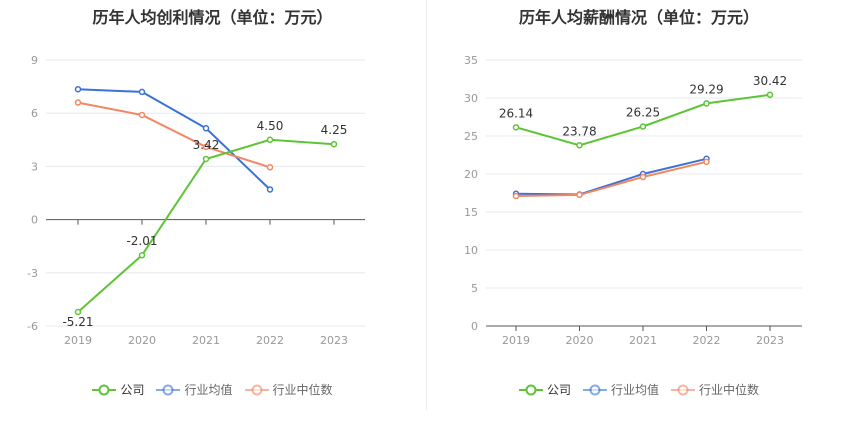 The height and width of the screenshot is (437, 850). Describe the element at coordinates (471, 136) in the screenshot. I see `y-tick-label: 25` at that location.